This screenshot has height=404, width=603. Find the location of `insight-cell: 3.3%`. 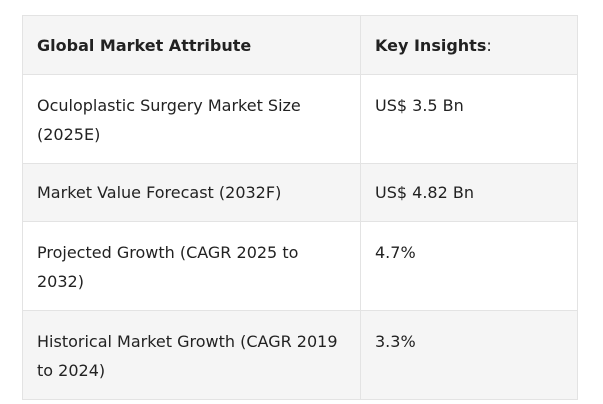

insight-cell: 3.3% is located at coordinates (469, 355).